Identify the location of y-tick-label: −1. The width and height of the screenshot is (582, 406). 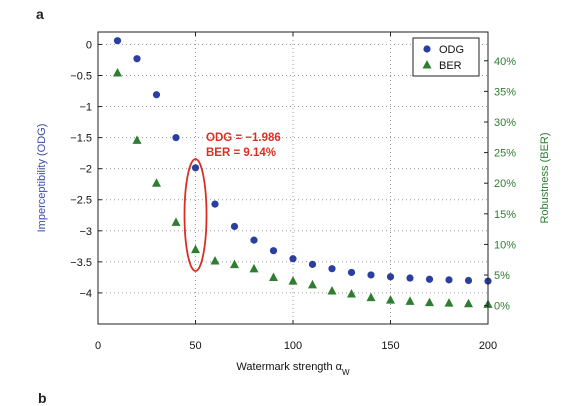
(85, 108).